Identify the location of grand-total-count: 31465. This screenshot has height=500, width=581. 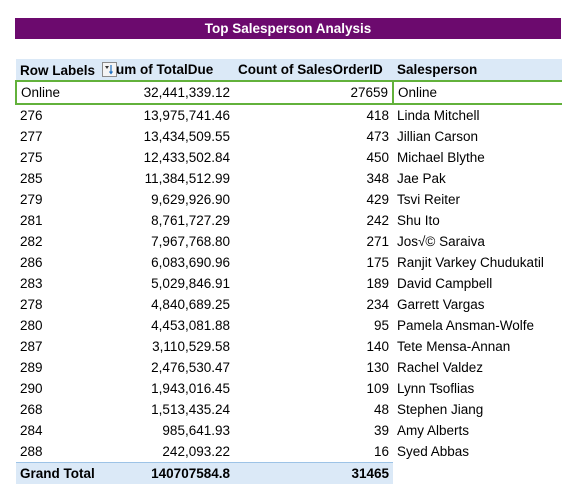
(313, 473).